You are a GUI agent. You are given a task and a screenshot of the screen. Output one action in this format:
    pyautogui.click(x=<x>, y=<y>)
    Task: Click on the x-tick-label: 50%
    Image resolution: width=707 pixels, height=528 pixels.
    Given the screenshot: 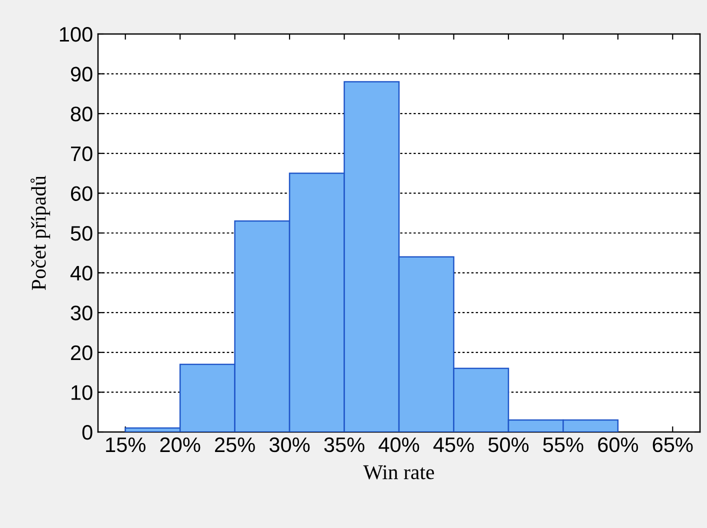 What is the action you would take?
    pyautogui.click(x=508, y=444)
    